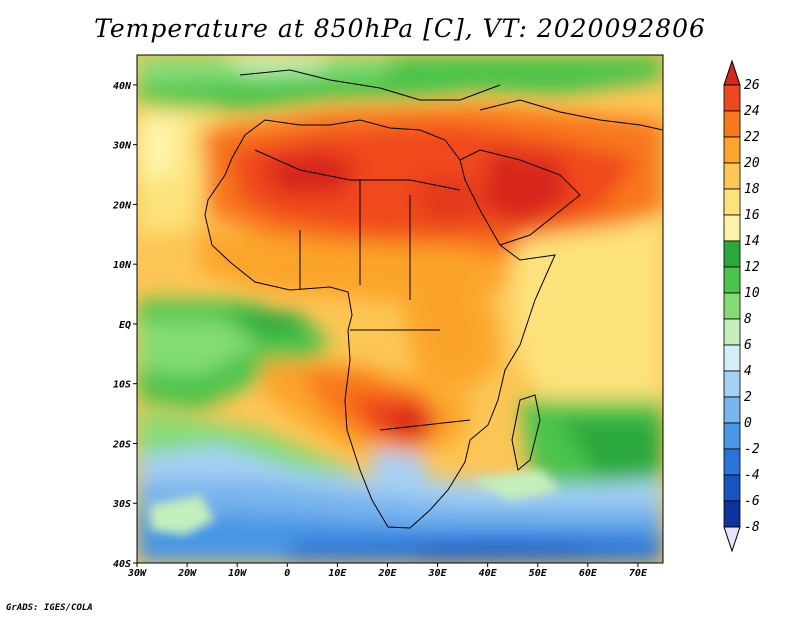 This screenshot has height=618, width=800. What do you see at coordinates (752, 475) in the screenshot?
I see `colorbar-label: -4` at bounding box center [752, 475].